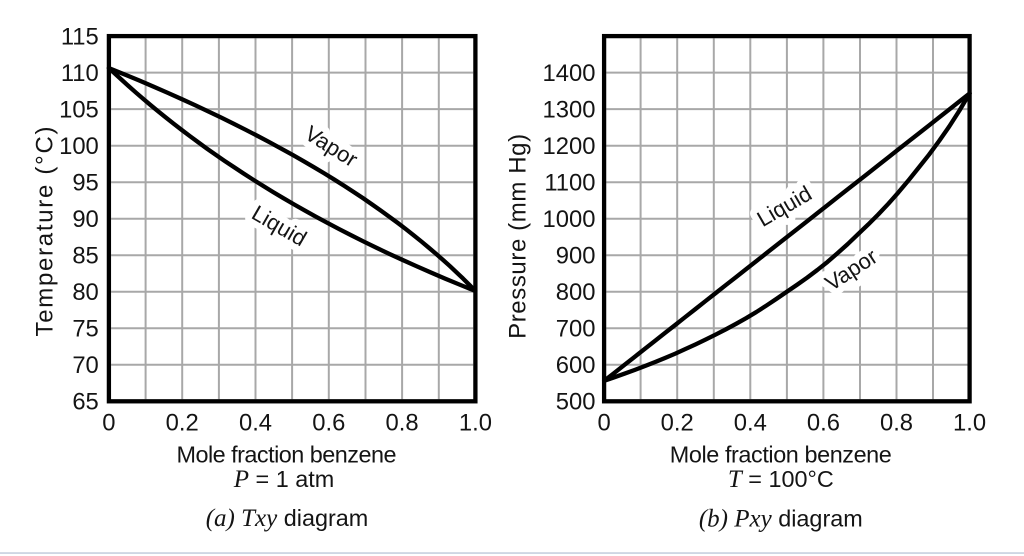 The height and width of the screenshot is (556, 1024). I want to click on svg-text: T = 100°C, so click(781, 479).